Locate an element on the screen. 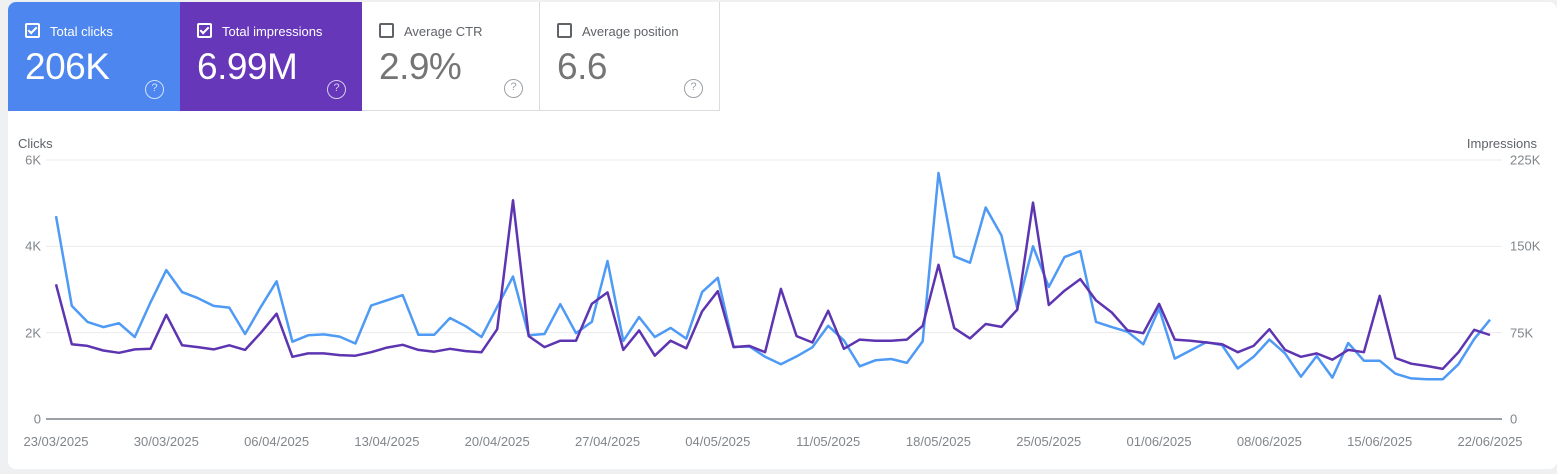  metric-card-average-ctr: Average CTR 2.9% ? is located at coordinates (451, 56).